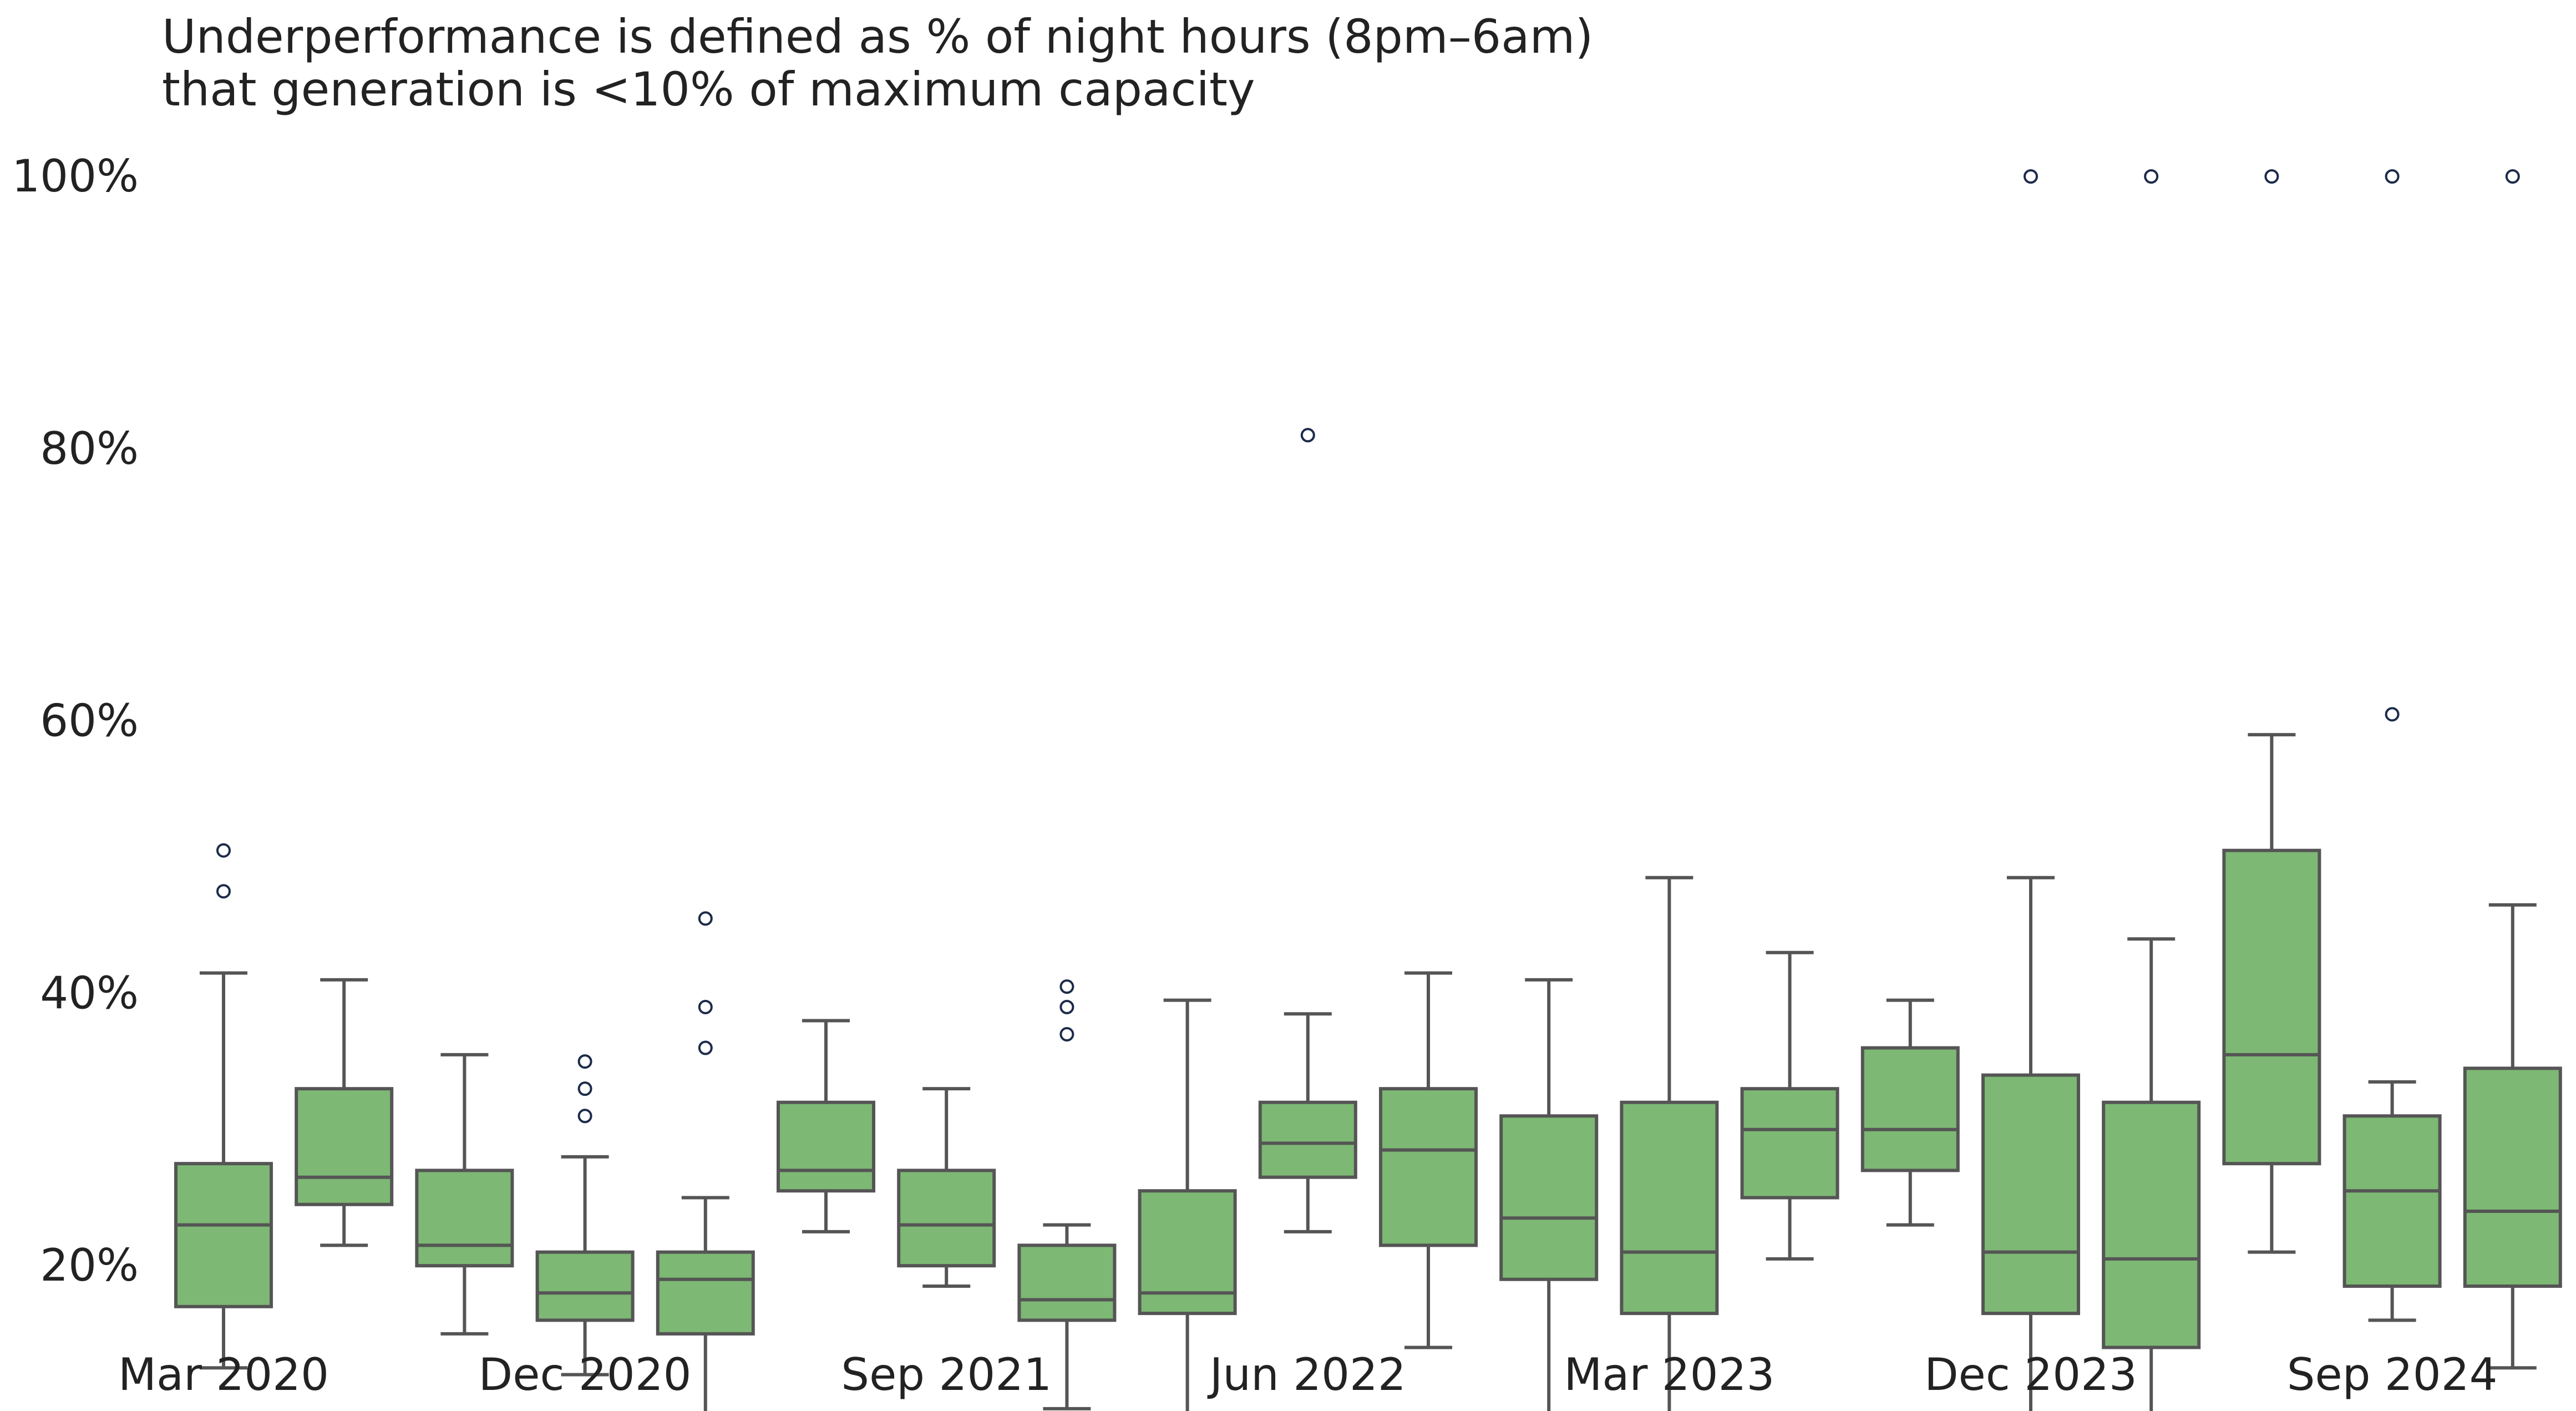  What do you see at coordinates (89, 721) in the screenshot?
I see `y-tick-label: 60%` at bounding box center [89, 721].